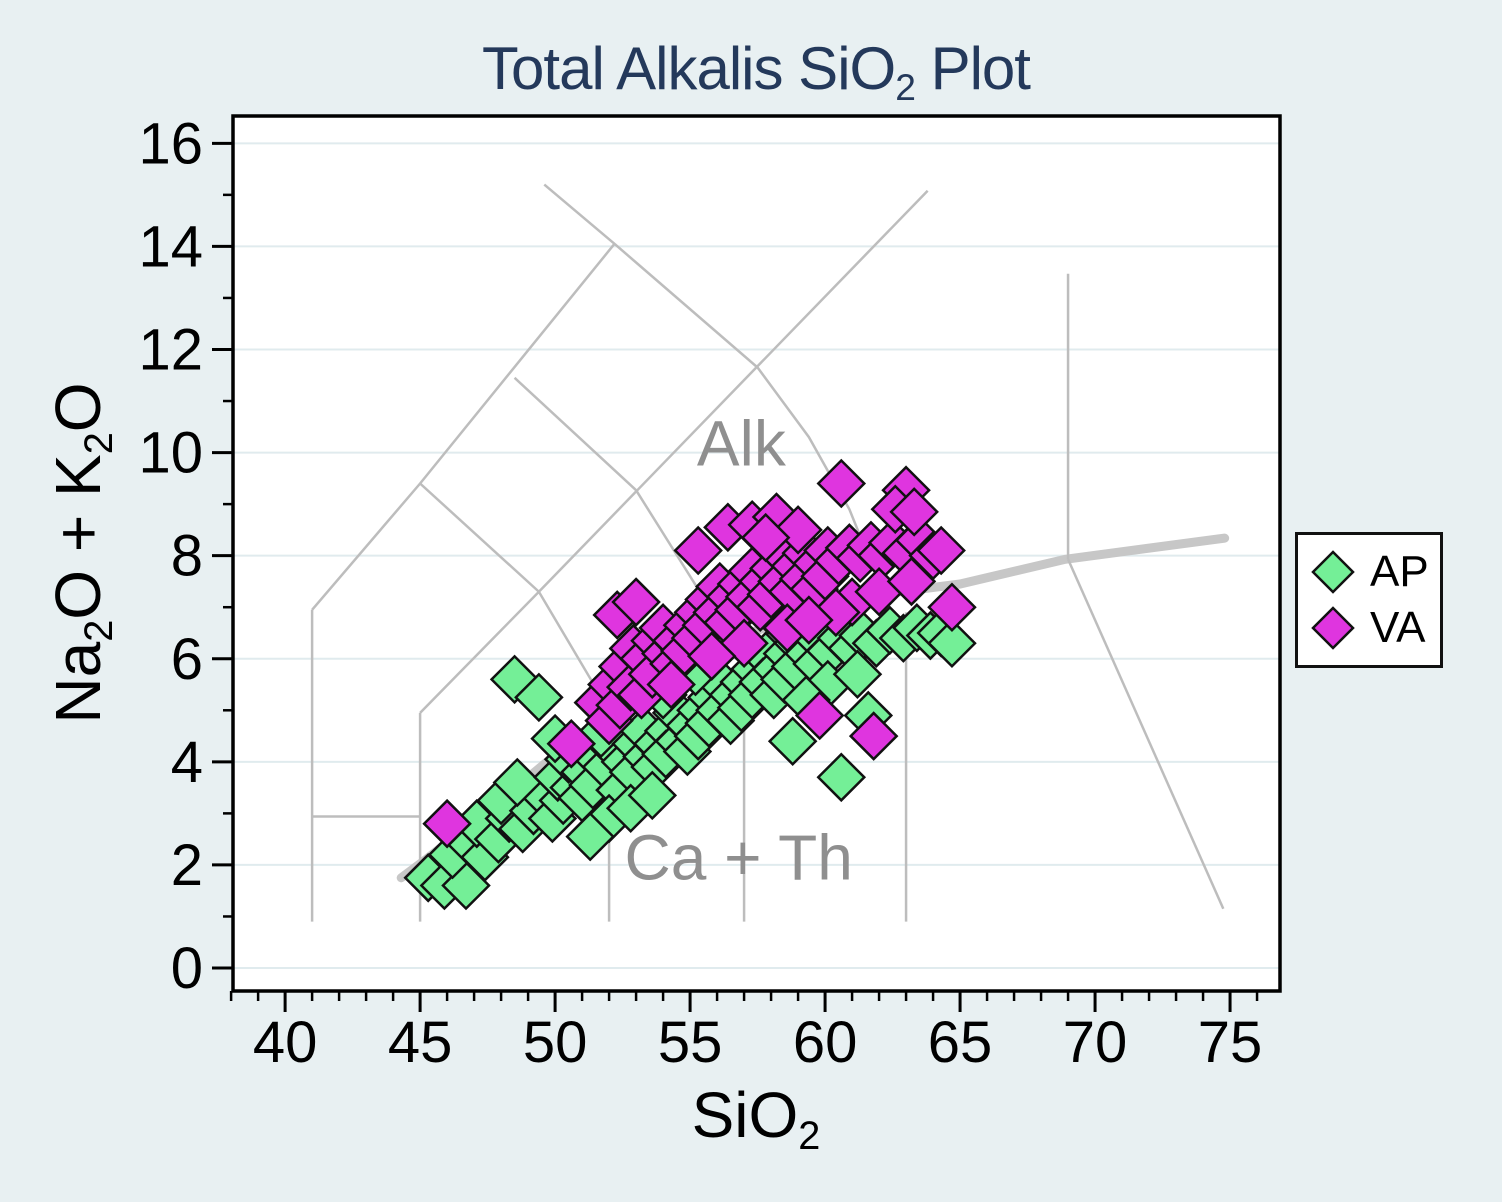 The height and width of the screenshot is (1202, 1502). Describe the element at coordinates (187, 762) in the screenshot. I see `y-tick-label: 4` at that location.